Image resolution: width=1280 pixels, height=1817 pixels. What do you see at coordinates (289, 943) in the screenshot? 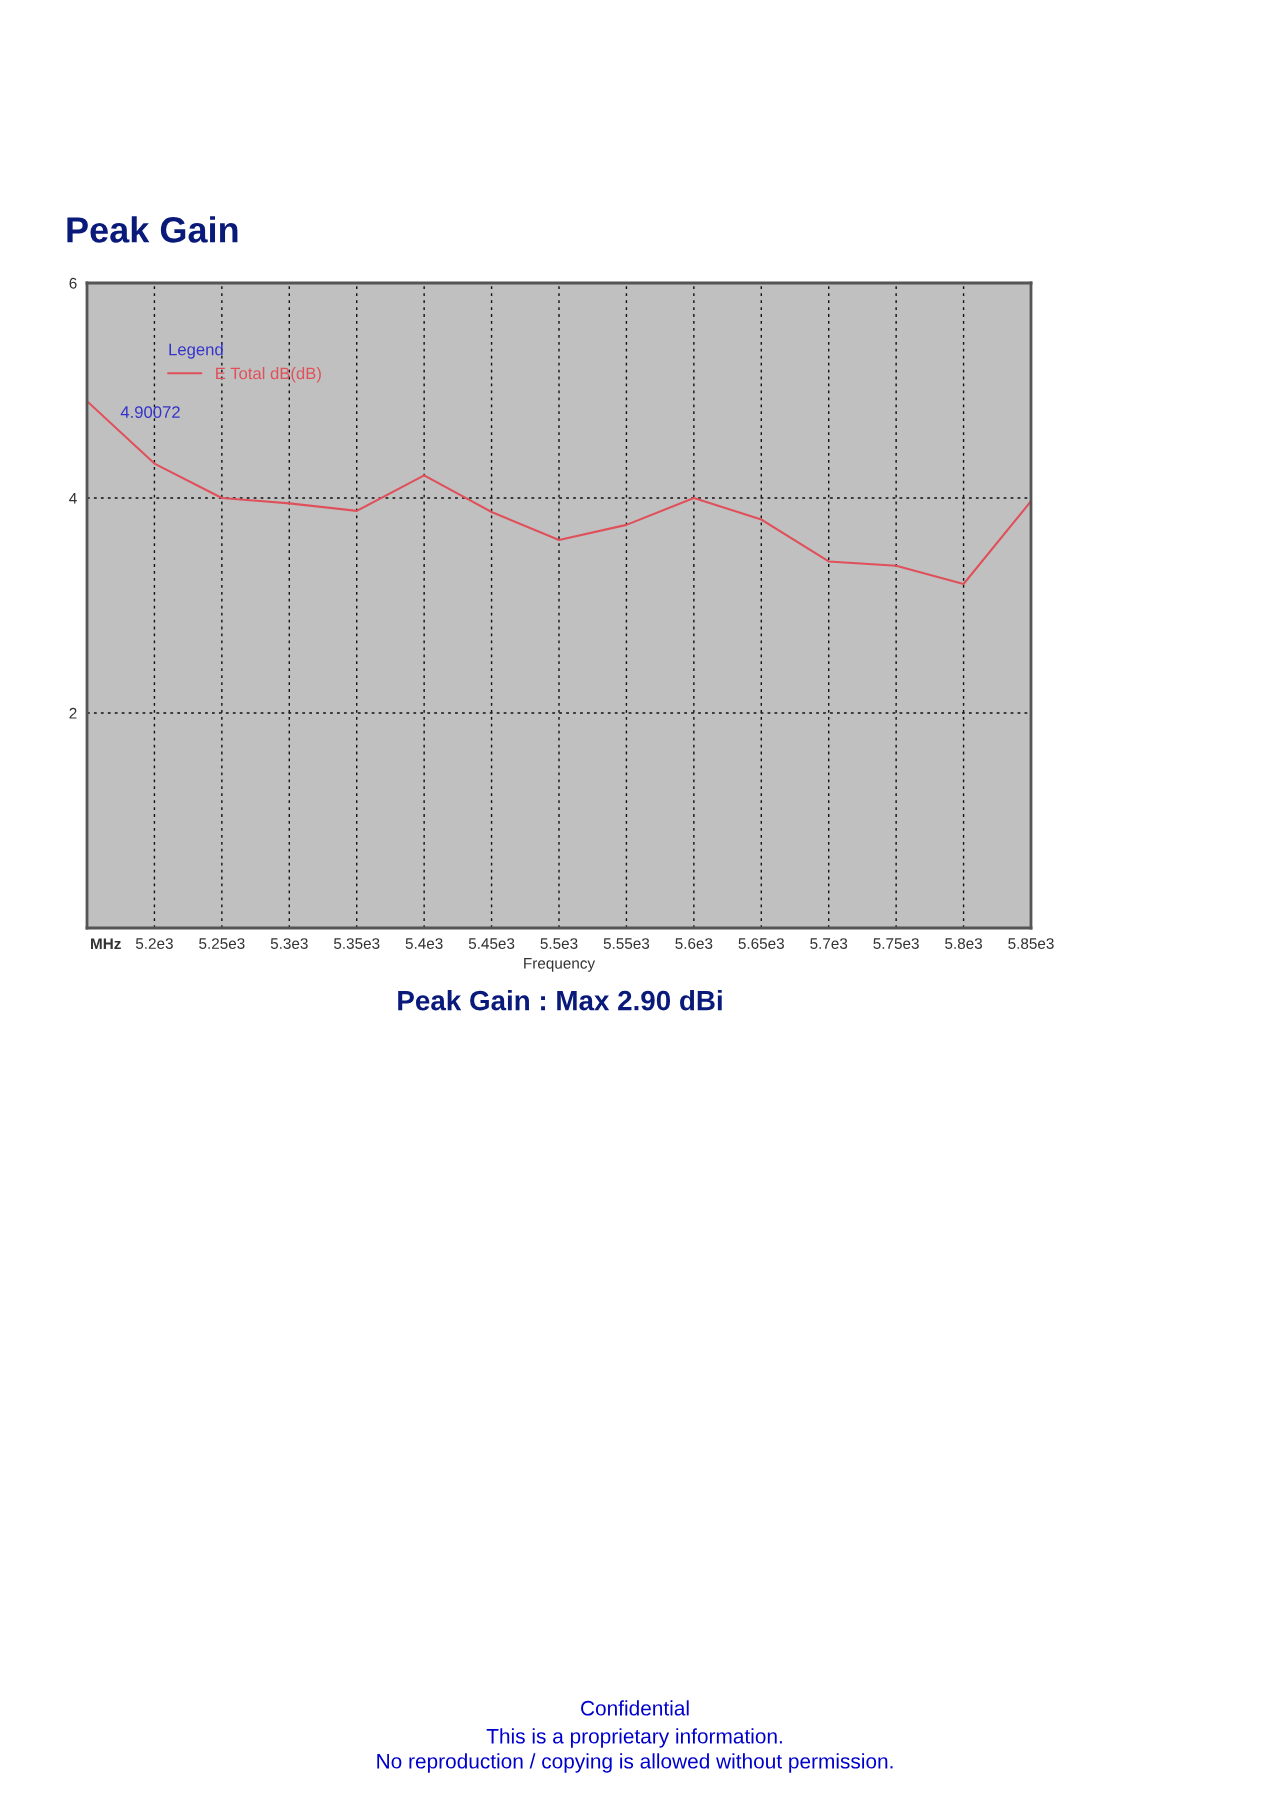
I see `x-tick-label: 5.3e3` at bounding box center [289, 943].